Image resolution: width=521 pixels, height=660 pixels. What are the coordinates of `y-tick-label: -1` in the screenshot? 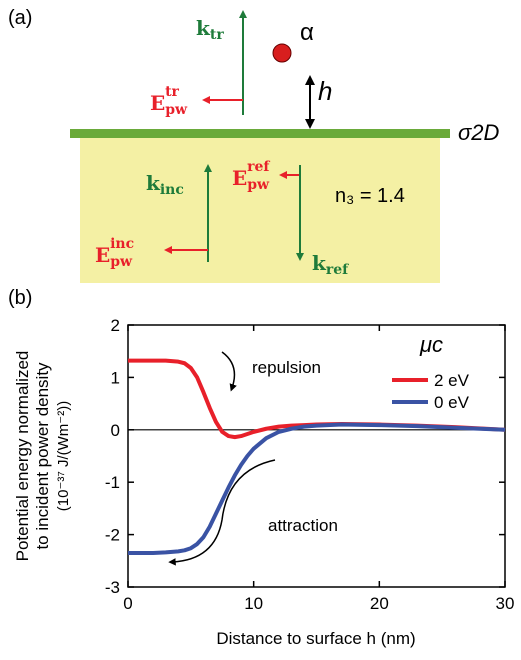 It's located at (112, 482).